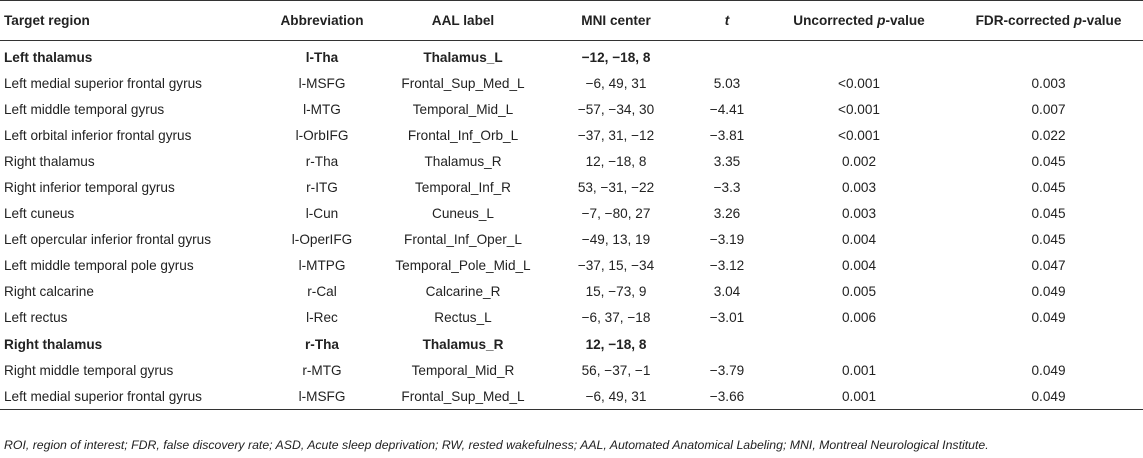 Image resolution: width=1143 pixels, height=458 pixels. I want to click on cell-mni-center: −7, −80, 27, so click(616, 214).